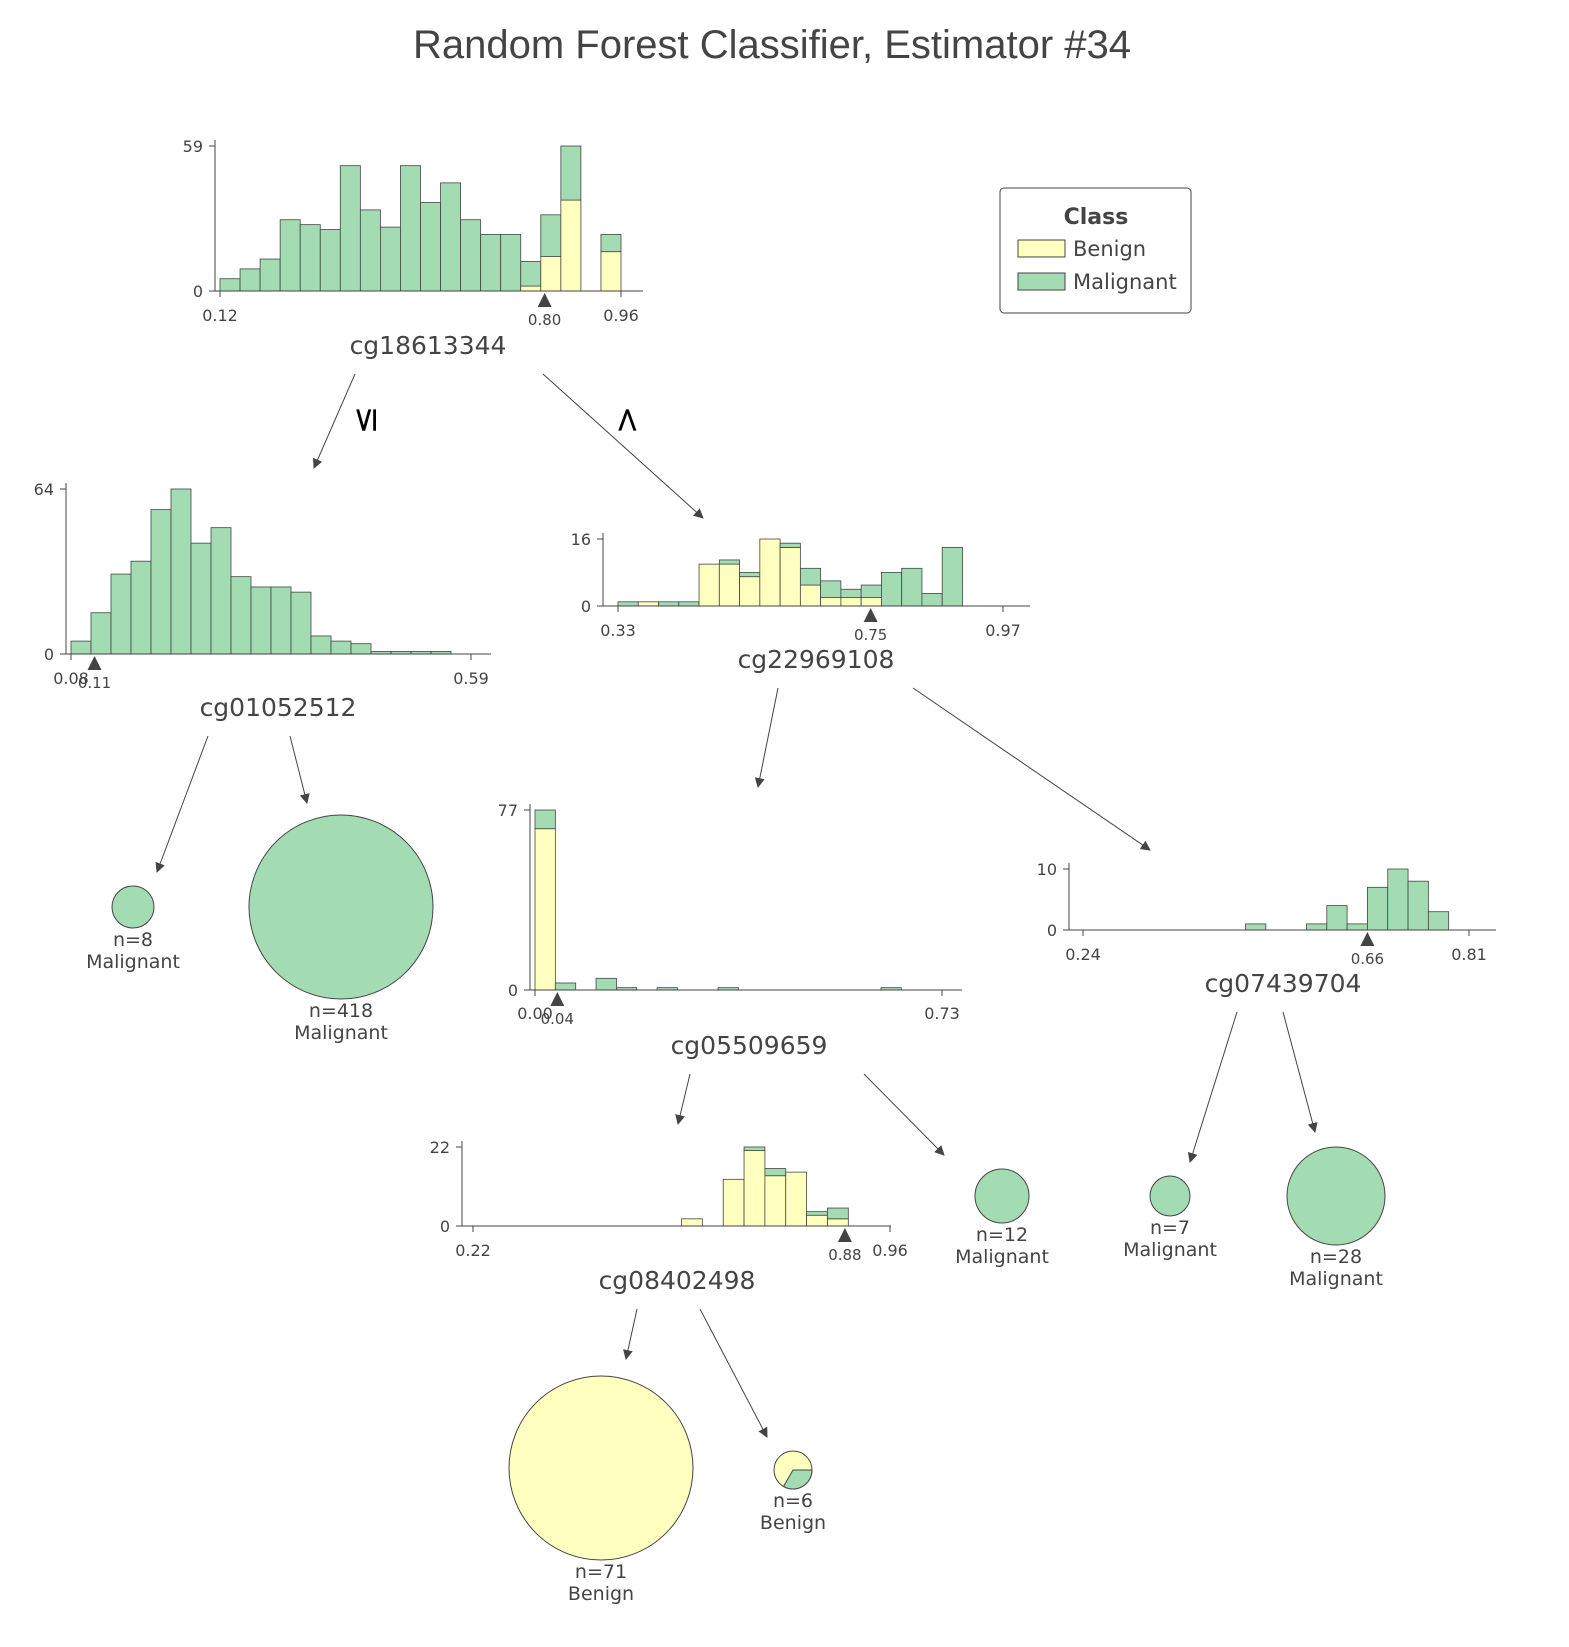 The width and height of the screenshot is (1569, 1647). What do you see at coordinates (508, 810) in the screenshot?
I see `y-tick-label: 77` at bounding box center [508, 810].